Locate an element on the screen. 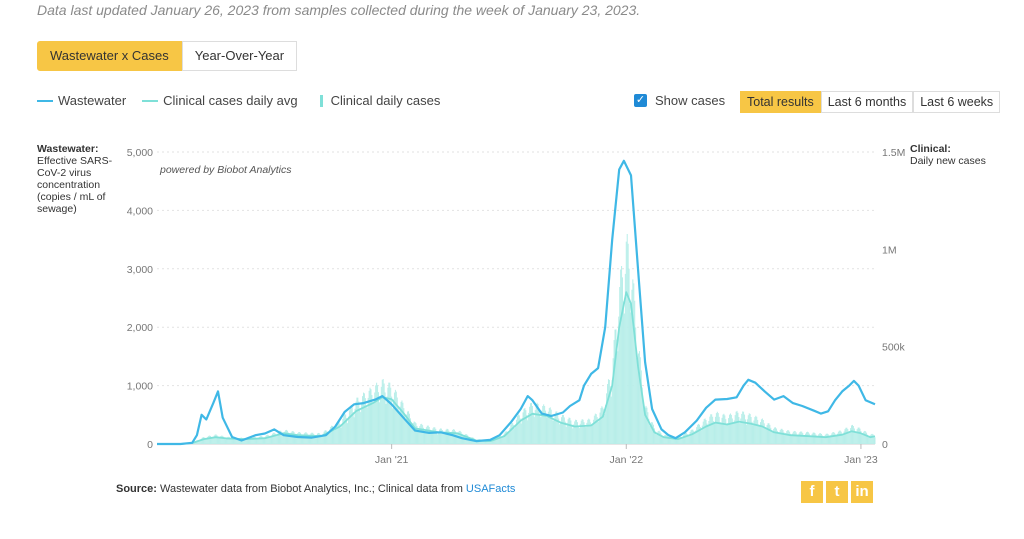 This screenshot has height=539, width=1024. legend-clinical-daily: Clinical daily cases is located at coordinates (377, 100).